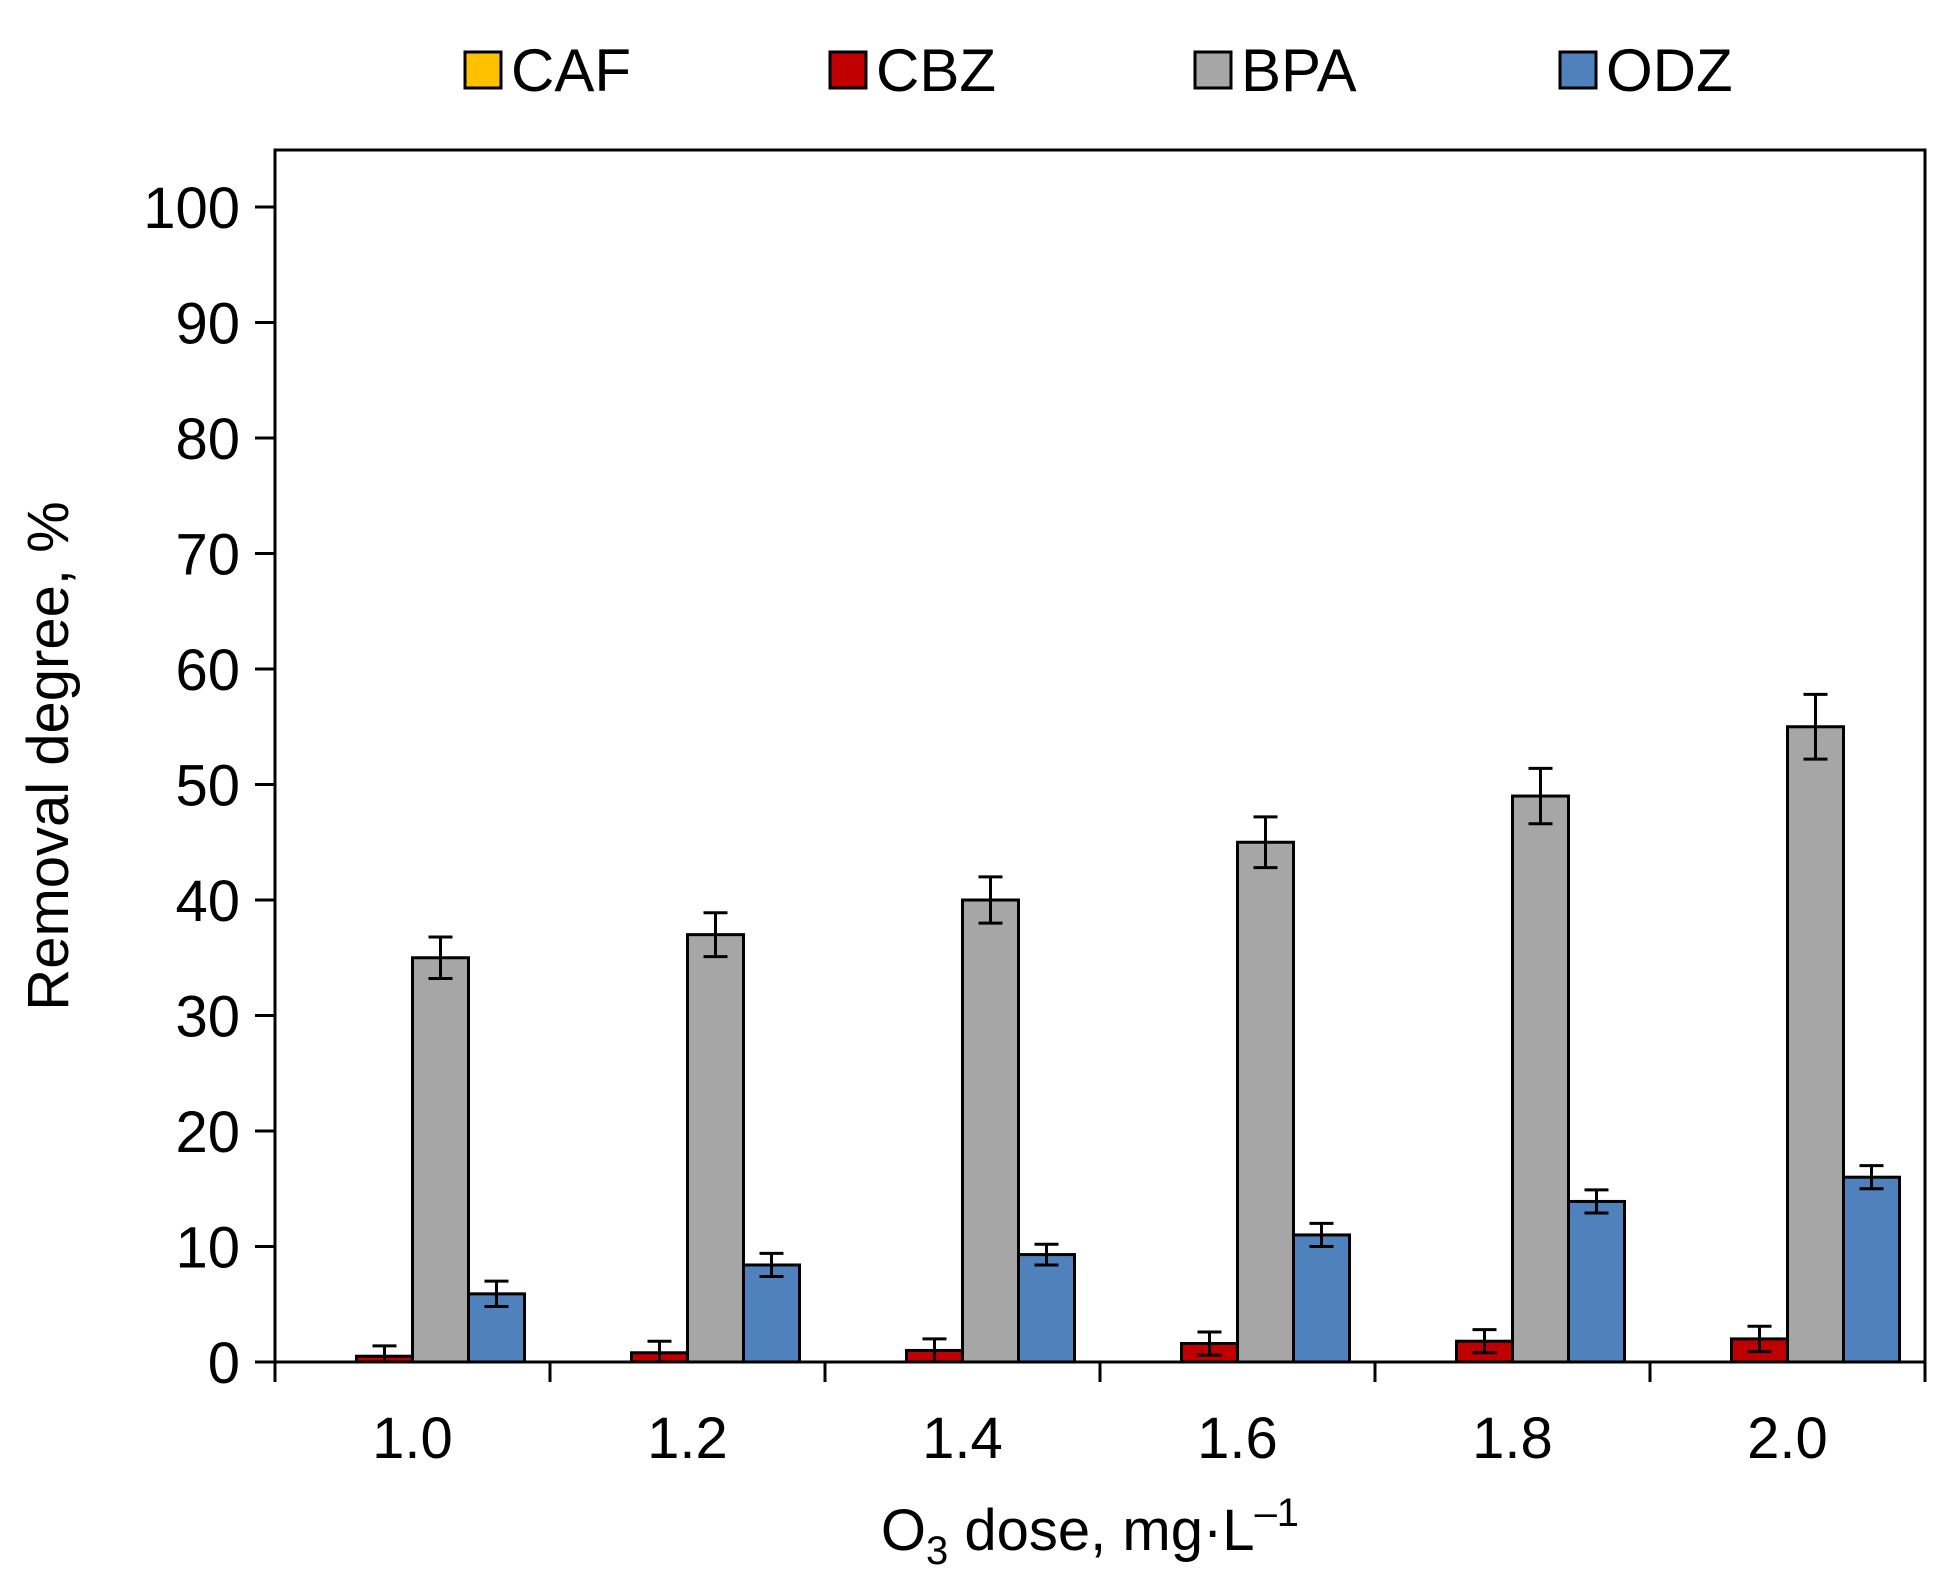  Describe the element at coordinates (1787, 1438) in the screenshot. I see `x-tick-label: 2.0` at that location.